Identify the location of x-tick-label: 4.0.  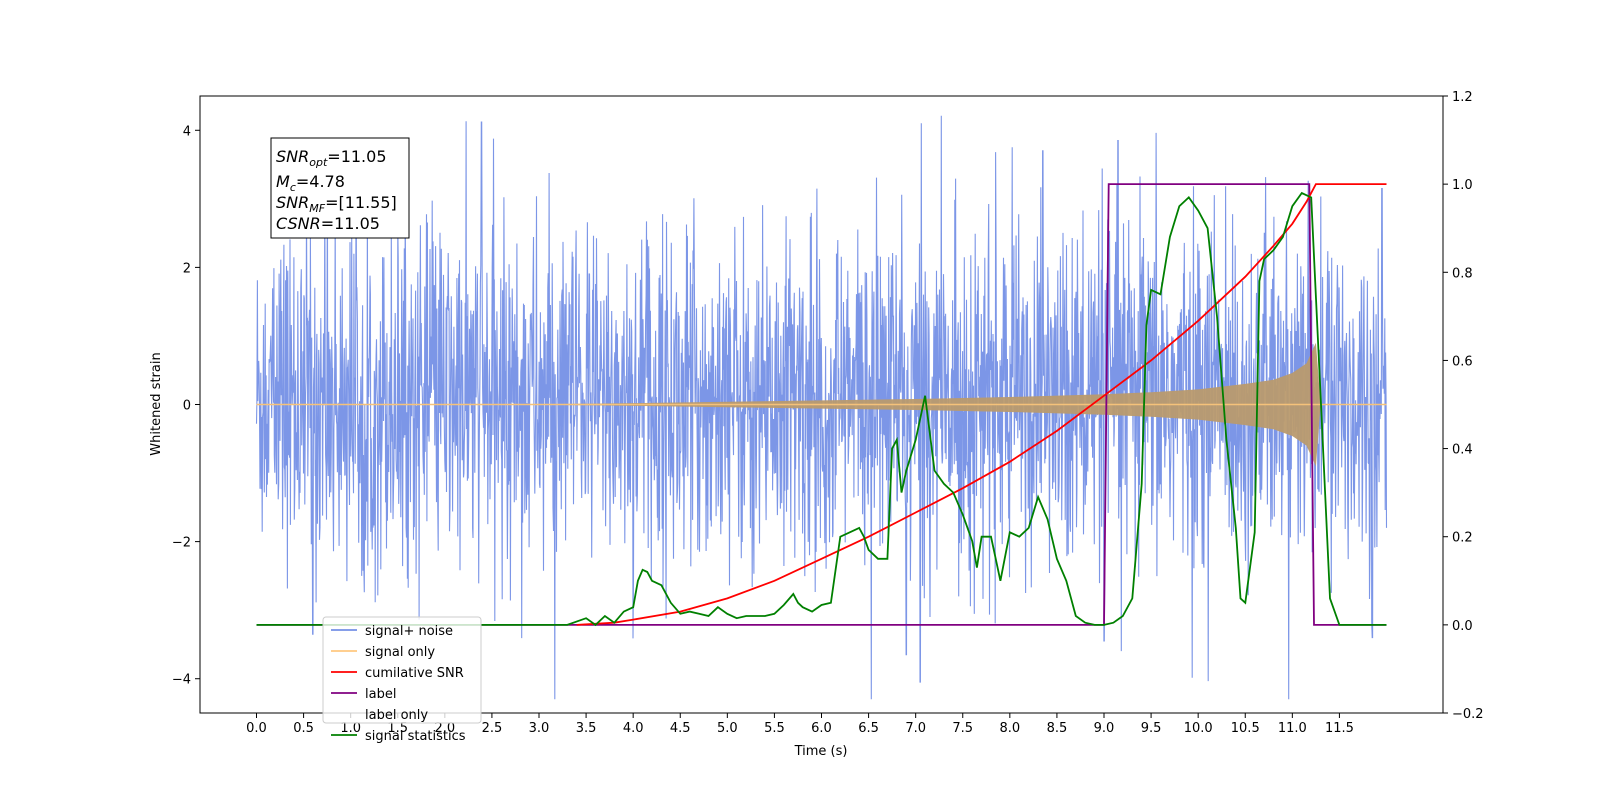
(633, 728).